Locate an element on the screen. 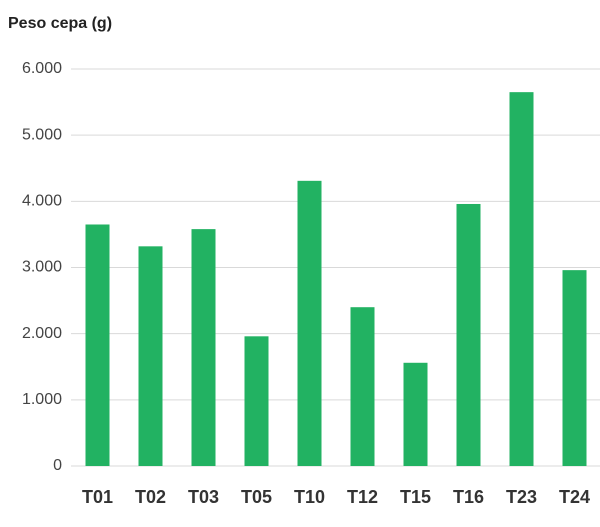  x-tick-label: T10 is located at coordinates (309, 497).